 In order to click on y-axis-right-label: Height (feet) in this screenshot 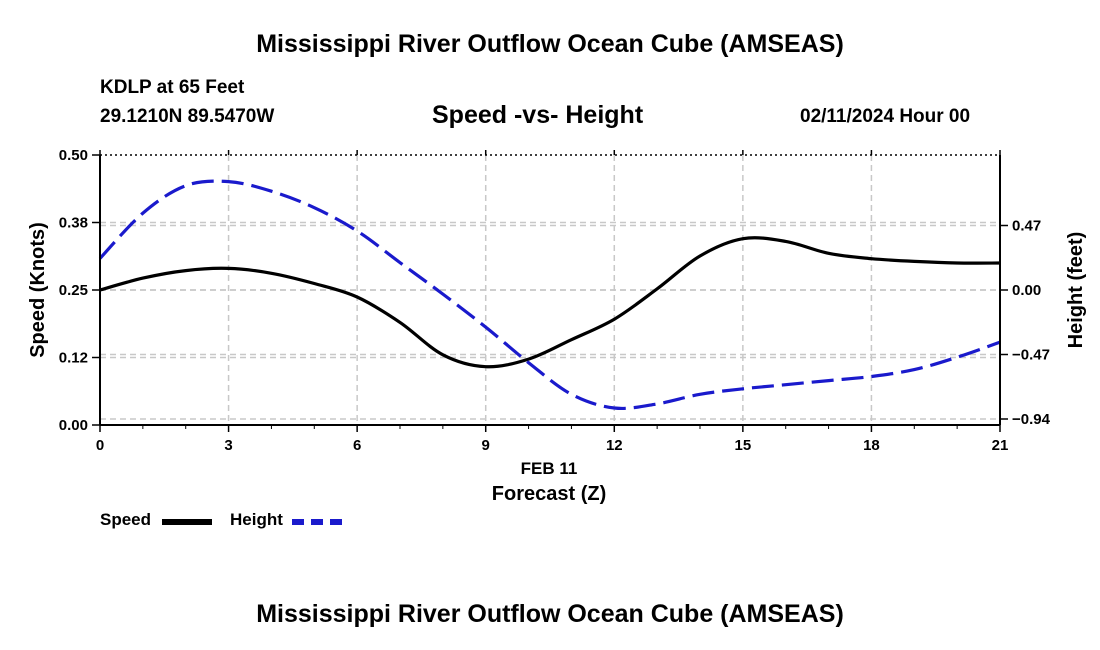, I will do `click(1076, 290)`.